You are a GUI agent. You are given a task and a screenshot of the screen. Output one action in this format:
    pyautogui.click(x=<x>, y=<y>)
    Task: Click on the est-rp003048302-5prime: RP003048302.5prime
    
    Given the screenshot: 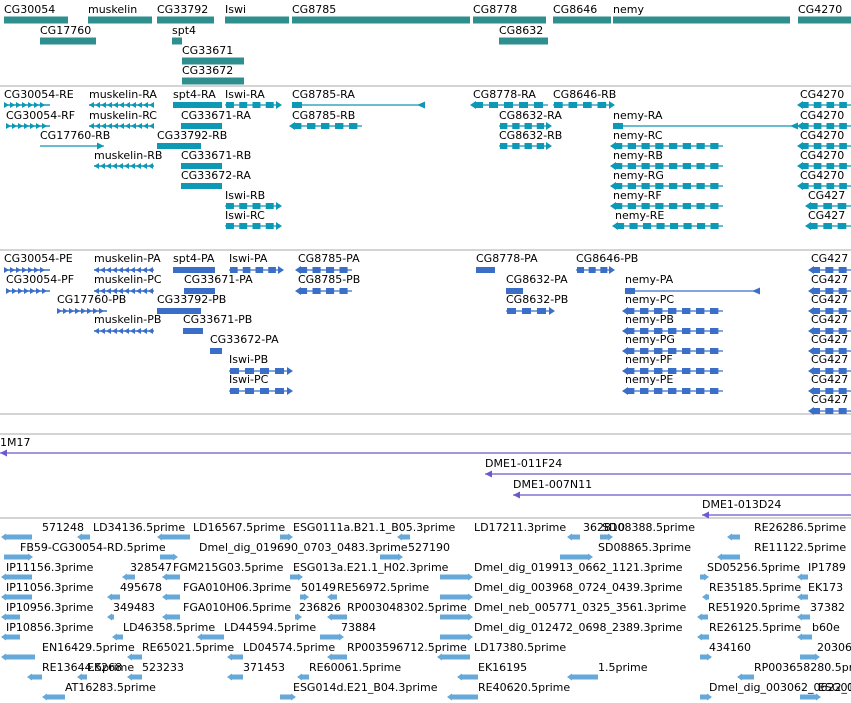 What is the action you would take?
    pyautogui.click(x=397, y=611)
    